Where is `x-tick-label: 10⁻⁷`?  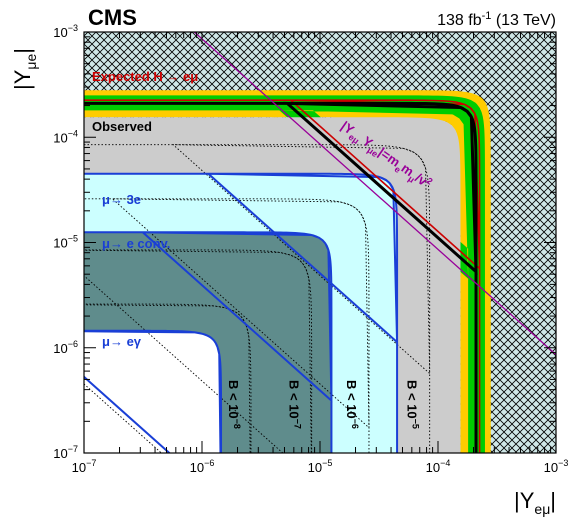 x-tick-label: 10⁻⁷ is located at coordinates (84, 466).